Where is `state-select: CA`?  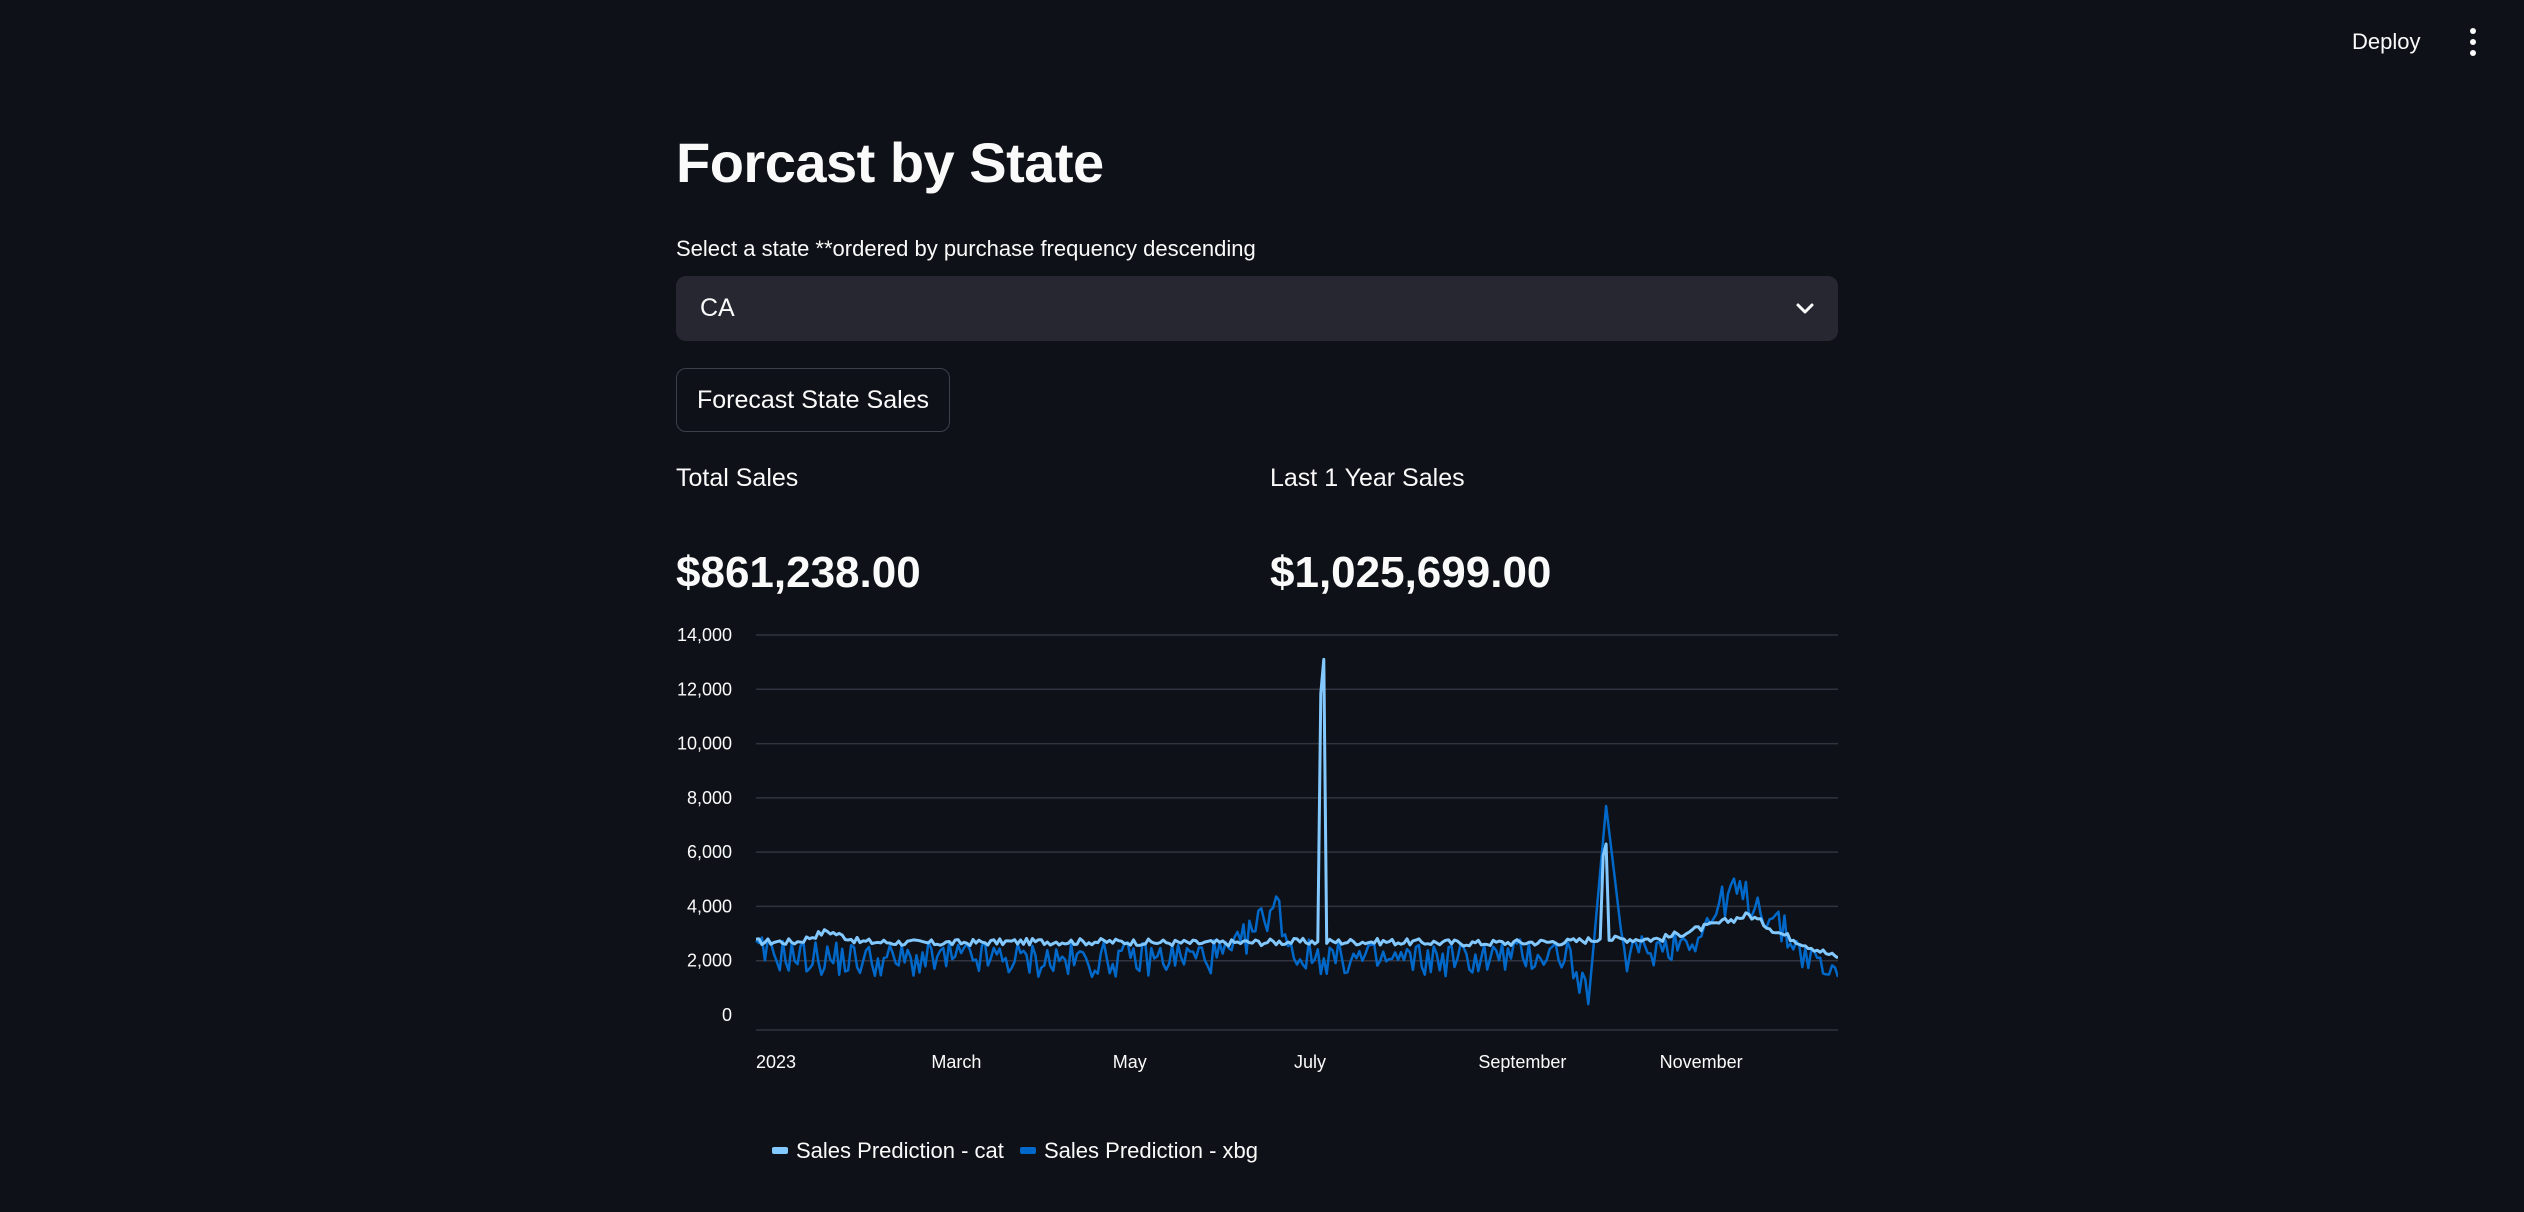 state-select: CA is located at coordinates (1257, 308).